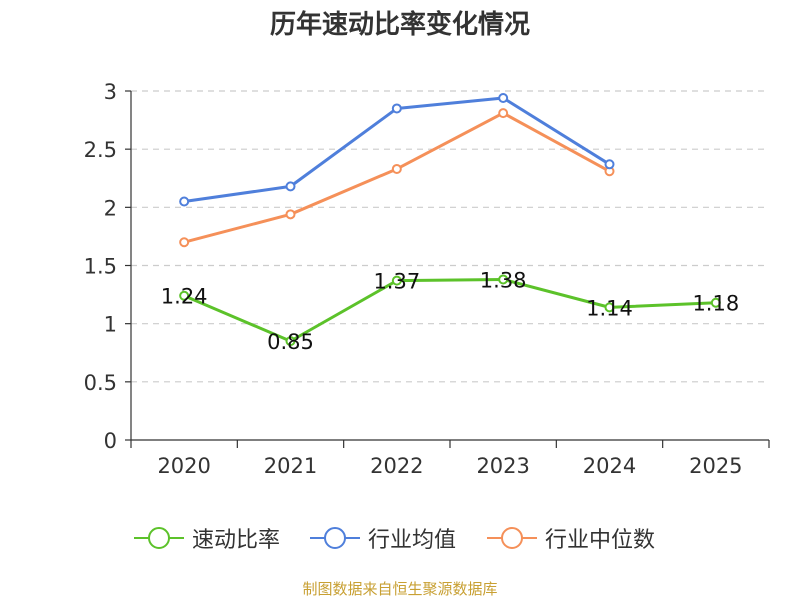  What do you see at coordinates (412, 540) in the screenshot?
I see `legend-label: 行业均值` at bounding box center [412, 540].